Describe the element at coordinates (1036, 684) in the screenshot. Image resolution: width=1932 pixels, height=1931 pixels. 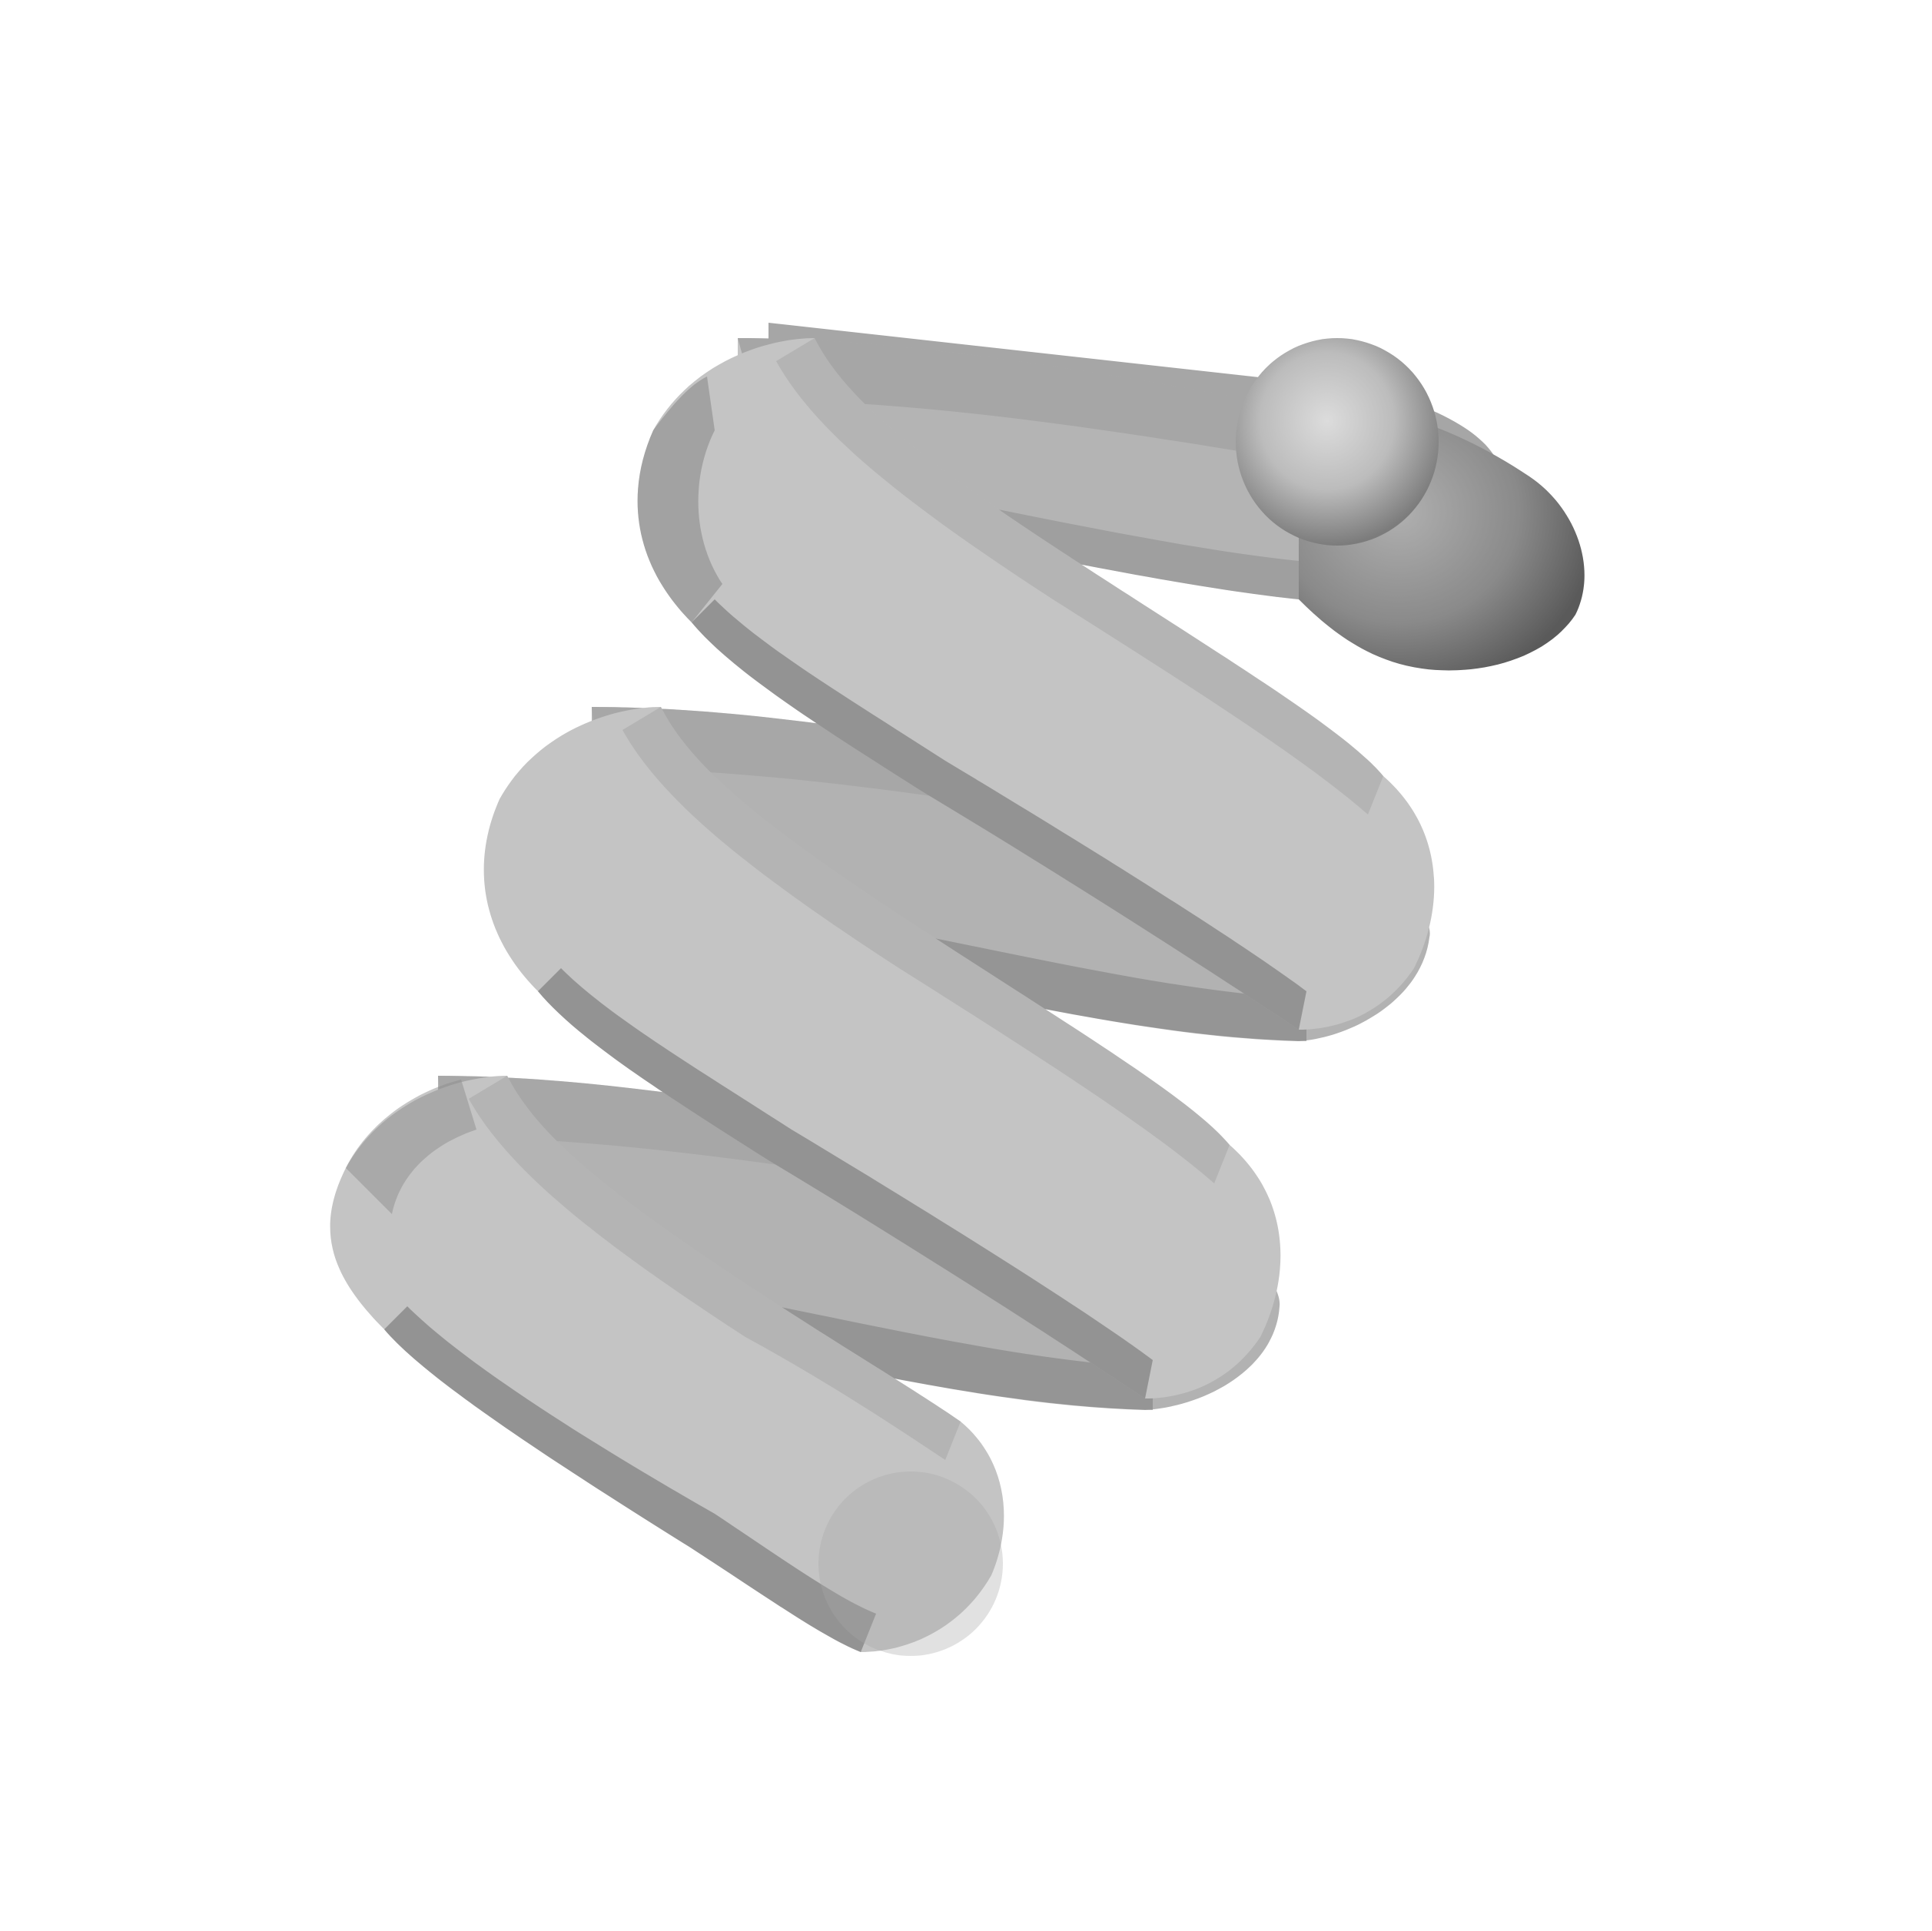
I see `coil-front-segment-top` at that location.